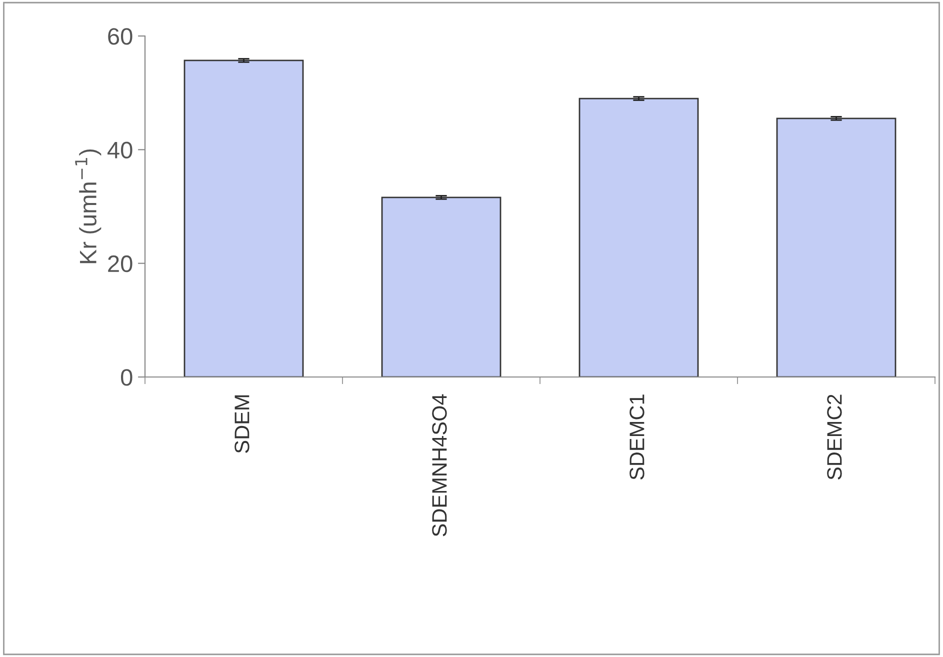 The image size is (943, 657). What do you see at coordinates (88, 206) in the screenshot?
I see `y-axis-title: Kr (umh$^{−1}$)` at bounding box center [88, 206].